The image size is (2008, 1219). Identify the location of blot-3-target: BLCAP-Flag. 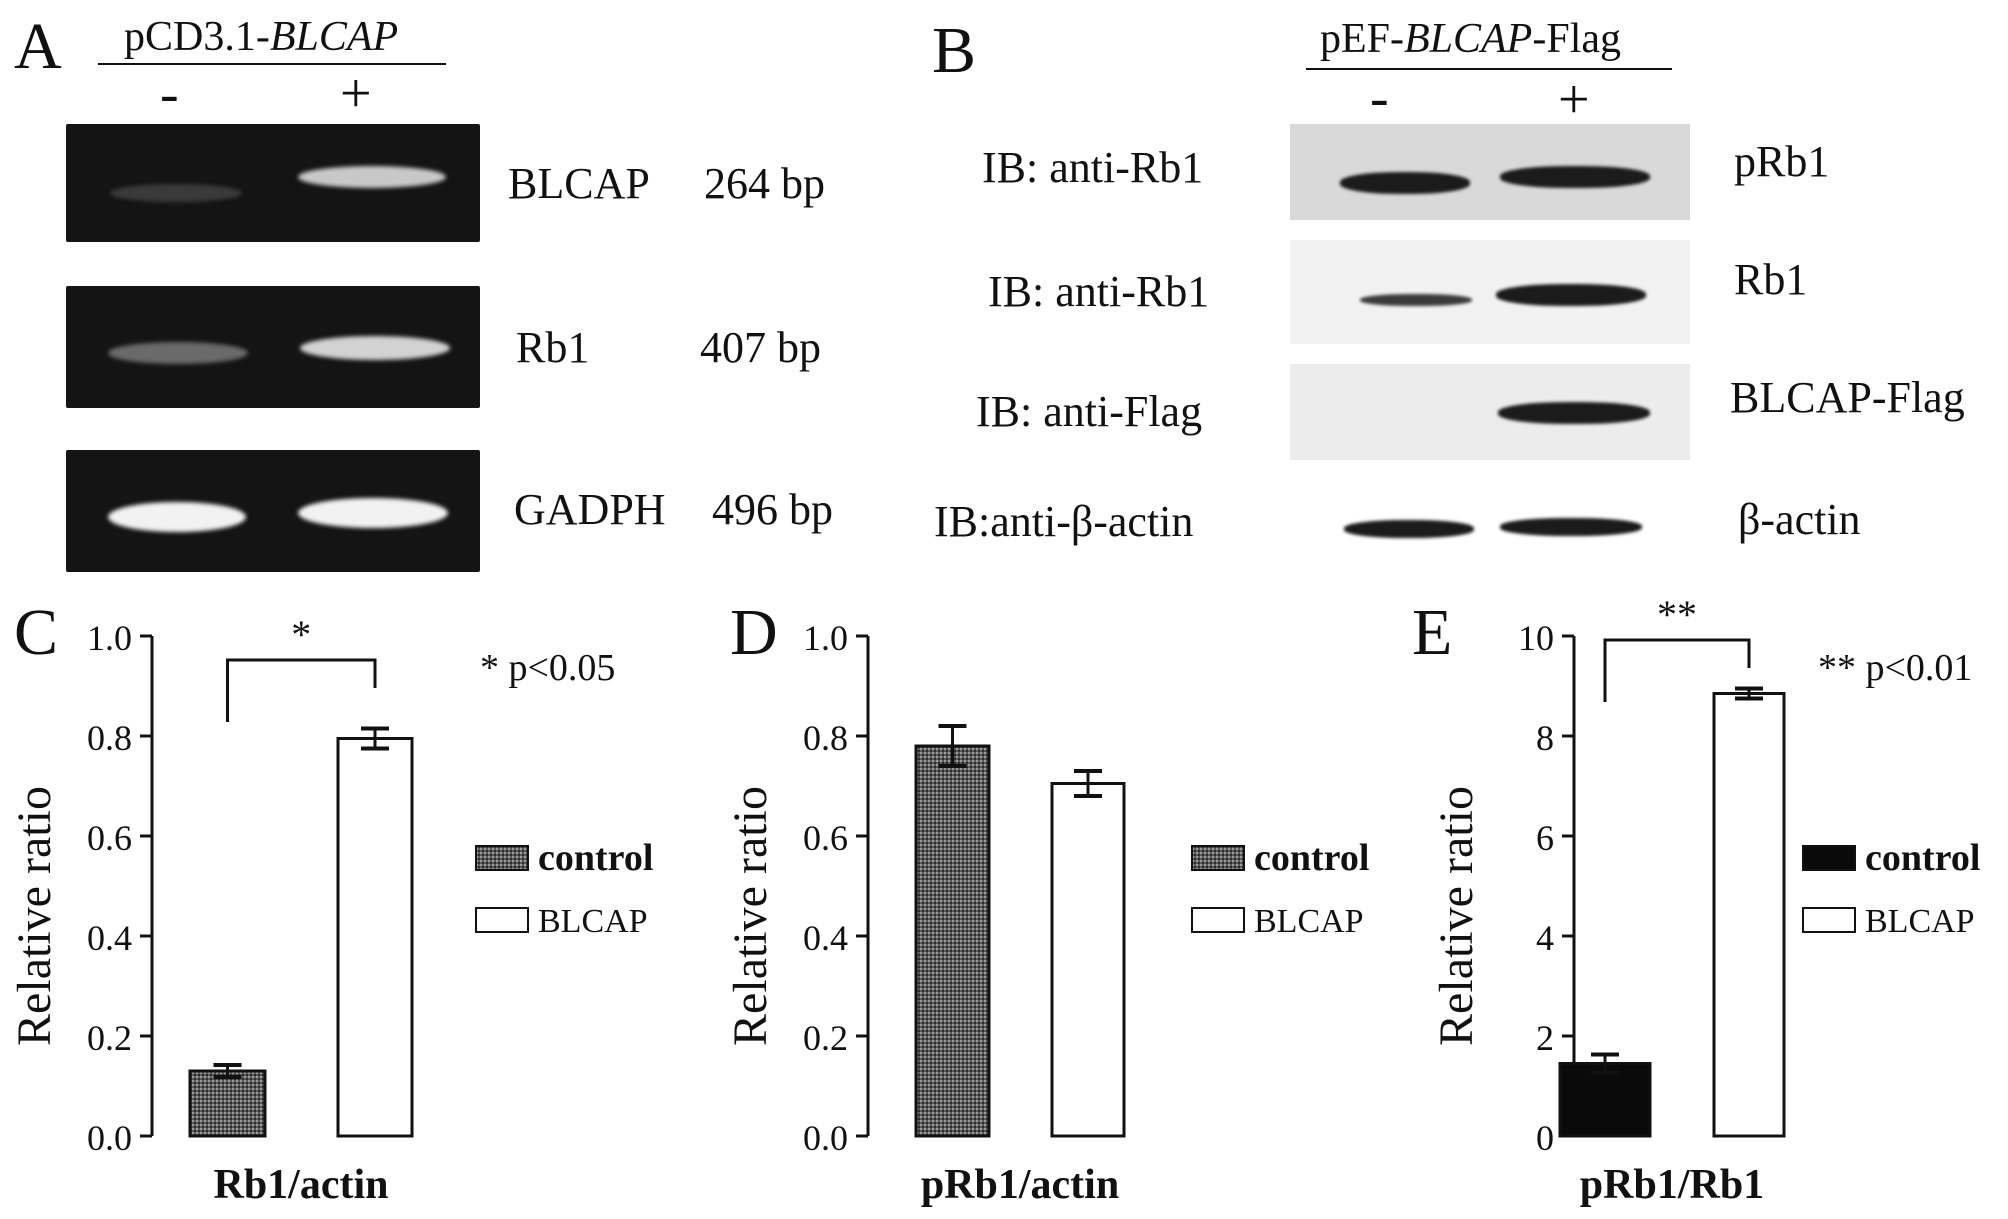
(1847, 397).